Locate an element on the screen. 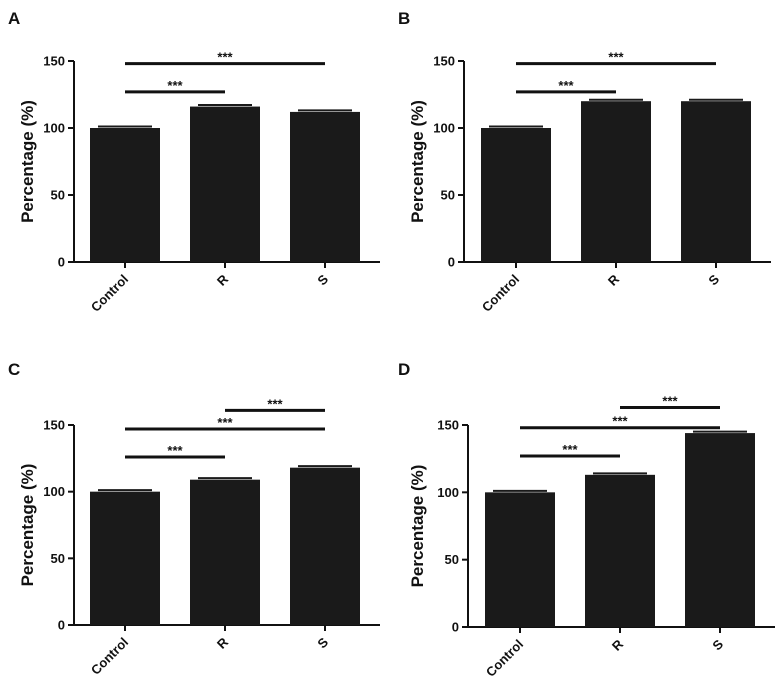 The height and width of the screenshot is (700, 783). panel-letter: B is located at coordinates (404, 18).